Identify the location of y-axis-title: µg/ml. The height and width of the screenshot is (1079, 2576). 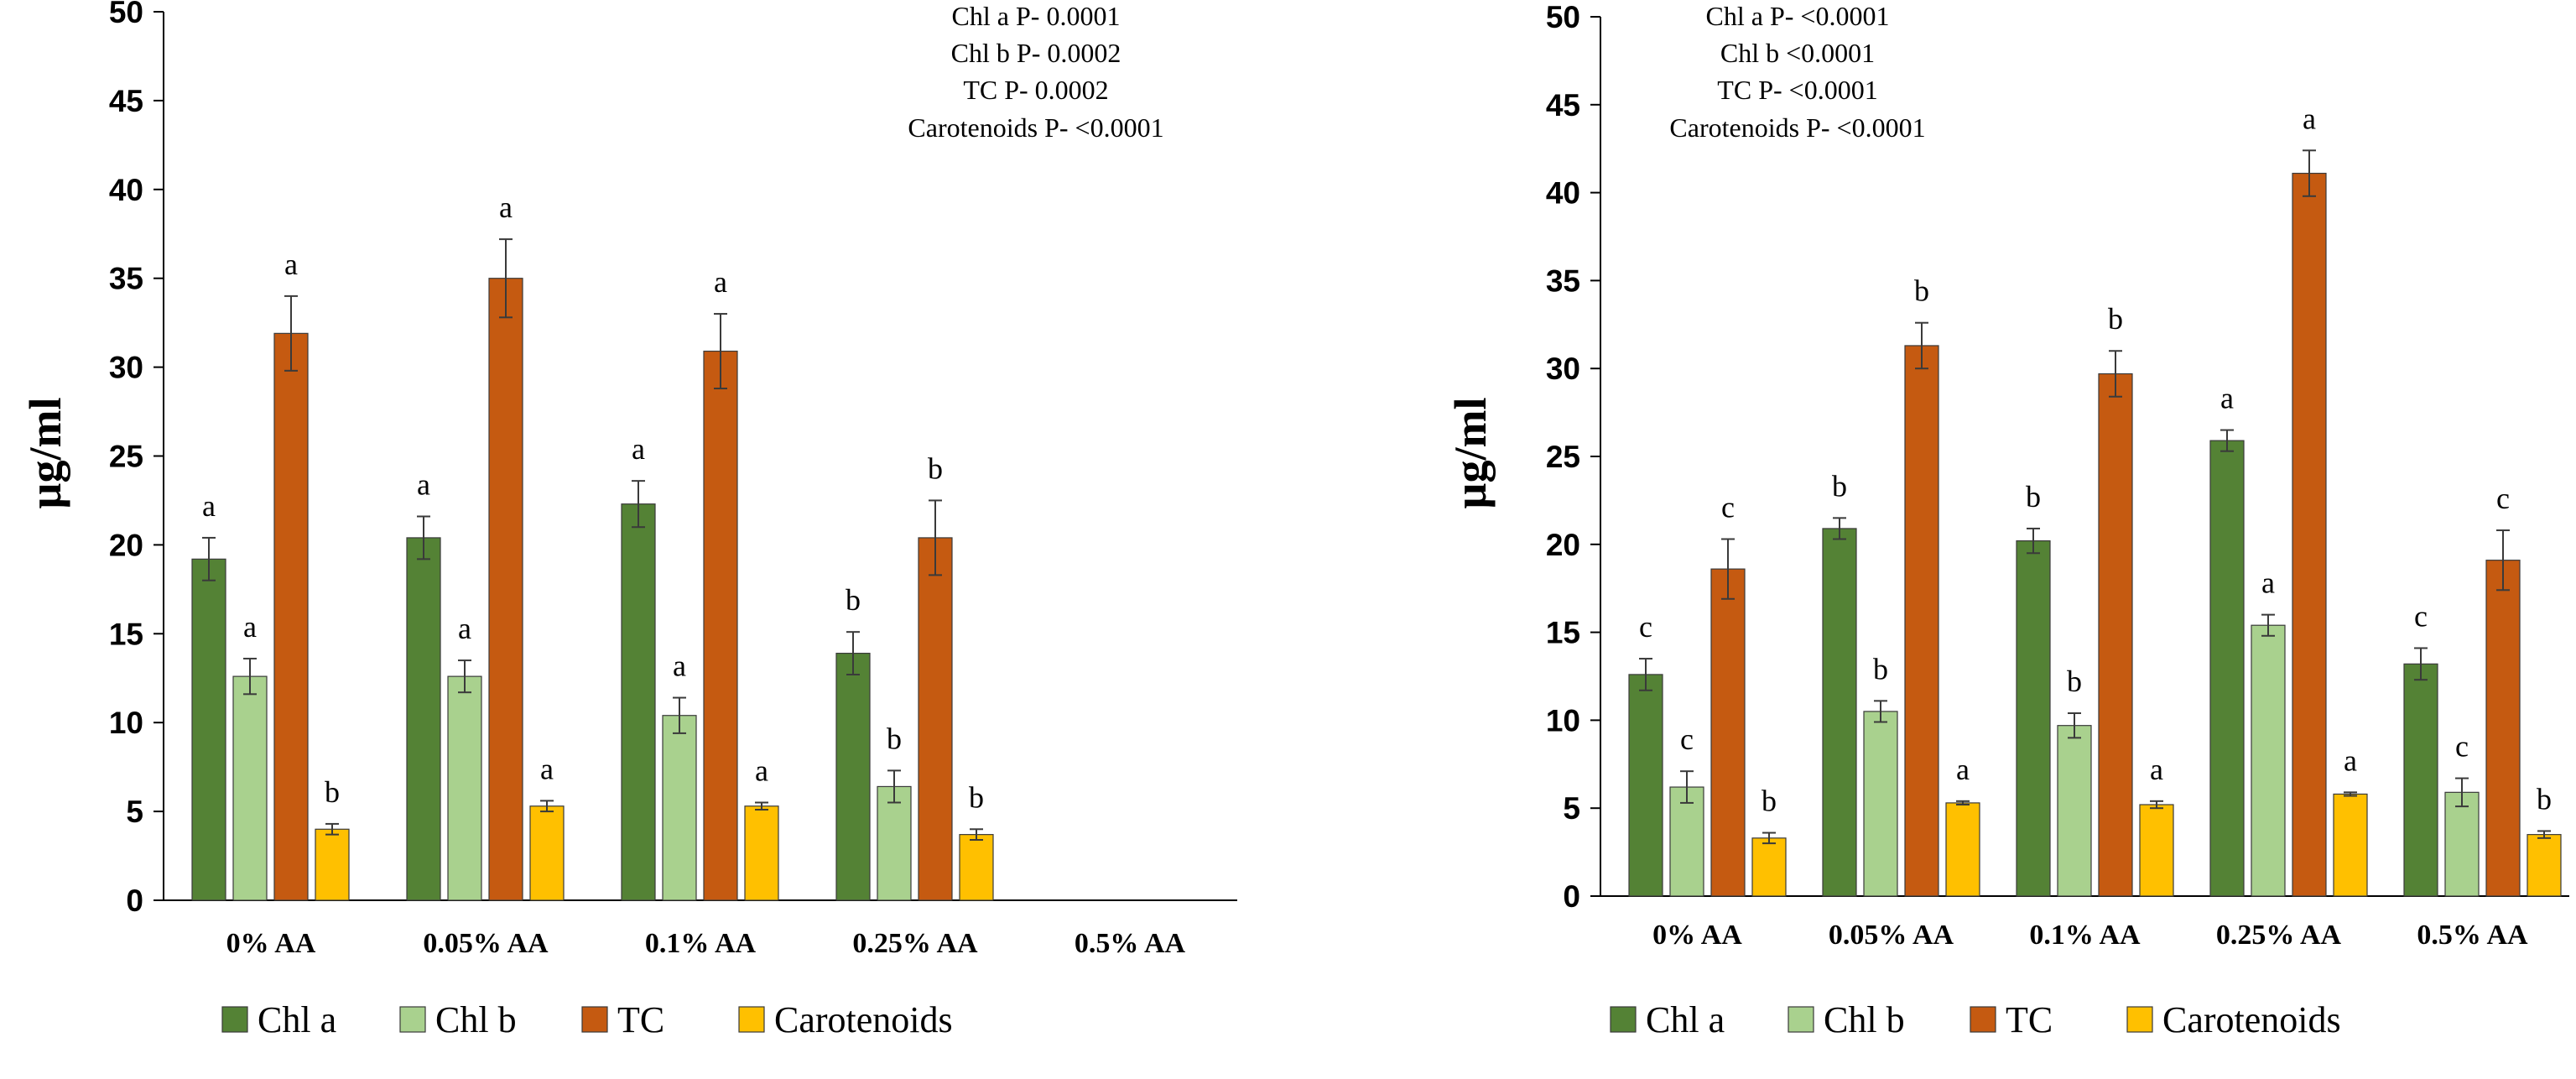
(1470, 452).